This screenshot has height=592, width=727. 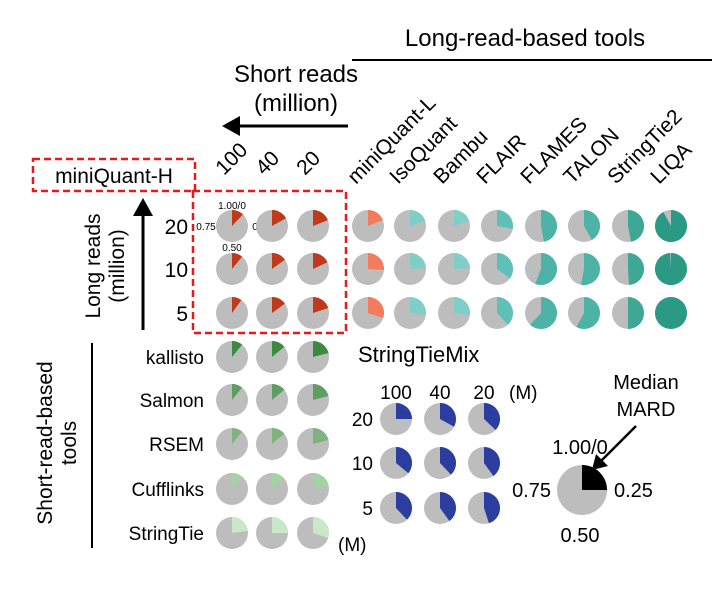 What do you see at coordinates (462, 218) in the screenshot?
I see `pie-bambu-lr20-slice` at bounding box center [462, 218].